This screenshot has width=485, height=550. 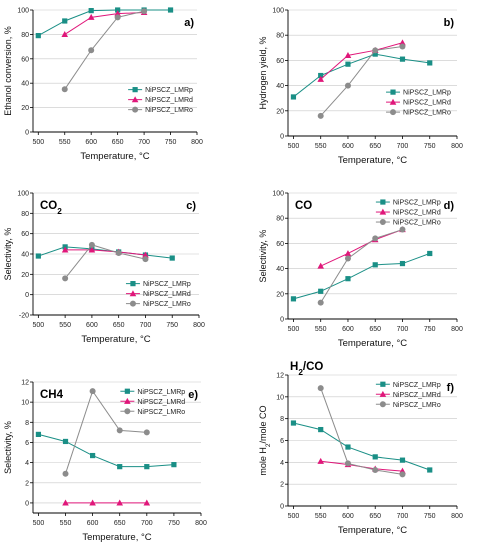 What do you see at coordinates (321, 146) in the screenshot?
I see `x-tick-label: 550` at bounding box center [321, 146].